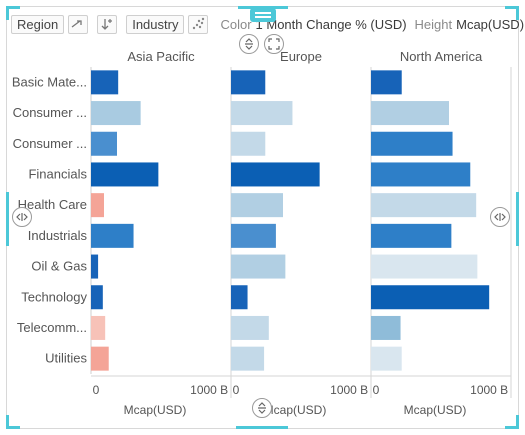  Describe the element at coordinates (301, 56) in the screenshot. I see `panel-title: Europe` at that location.